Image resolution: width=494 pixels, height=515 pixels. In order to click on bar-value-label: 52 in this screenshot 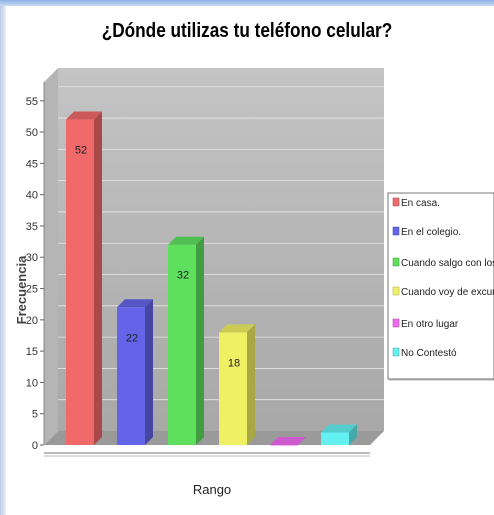, I will do `click(81, 151)`.